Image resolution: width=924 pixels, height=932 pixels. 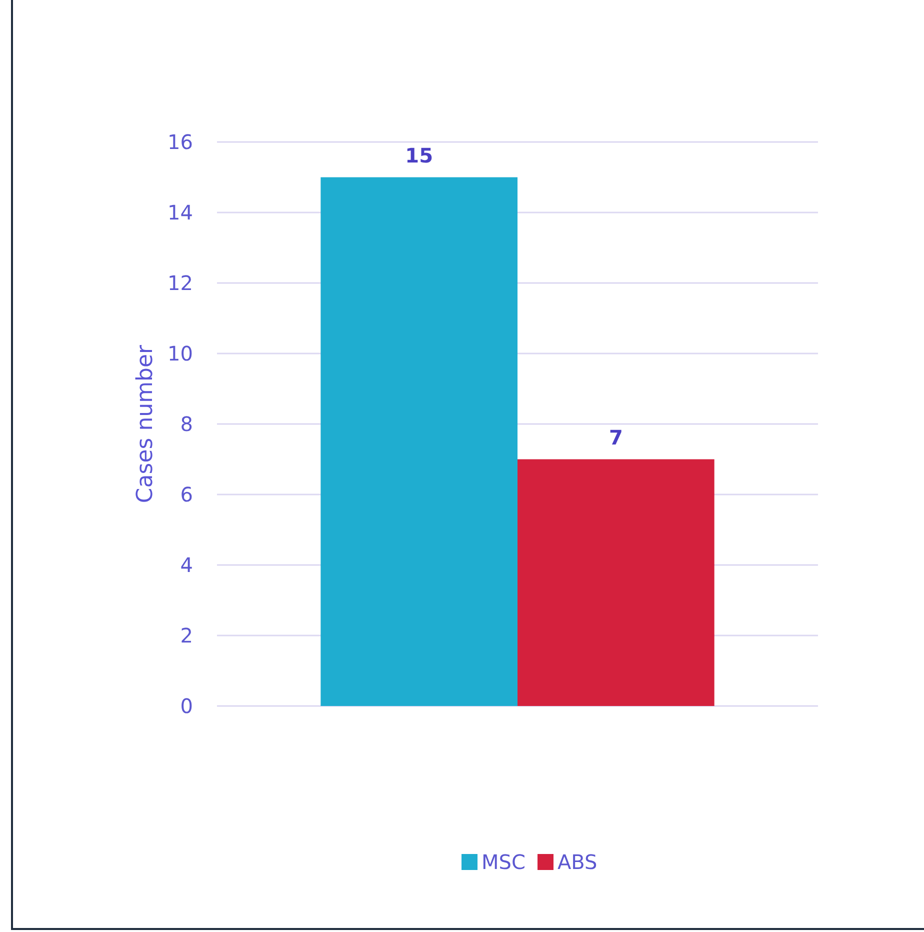 What do you see at coordinates (186, 706) in the screenshot?
I see `y-tick-label: 0` at bounding box center [186, 706].